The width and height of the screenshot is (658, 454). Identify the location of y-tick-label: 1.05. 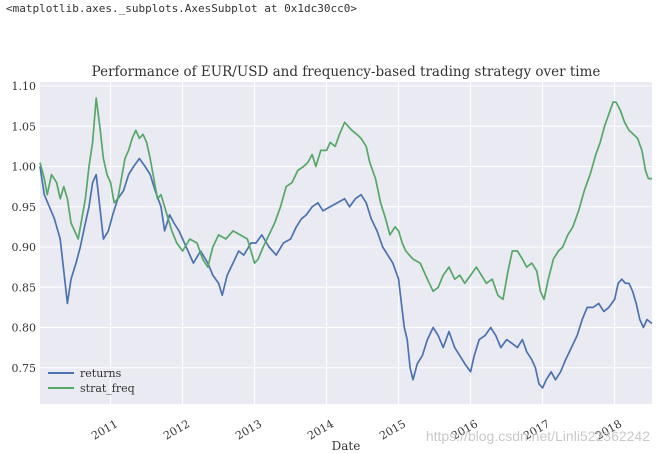
(24, 126).